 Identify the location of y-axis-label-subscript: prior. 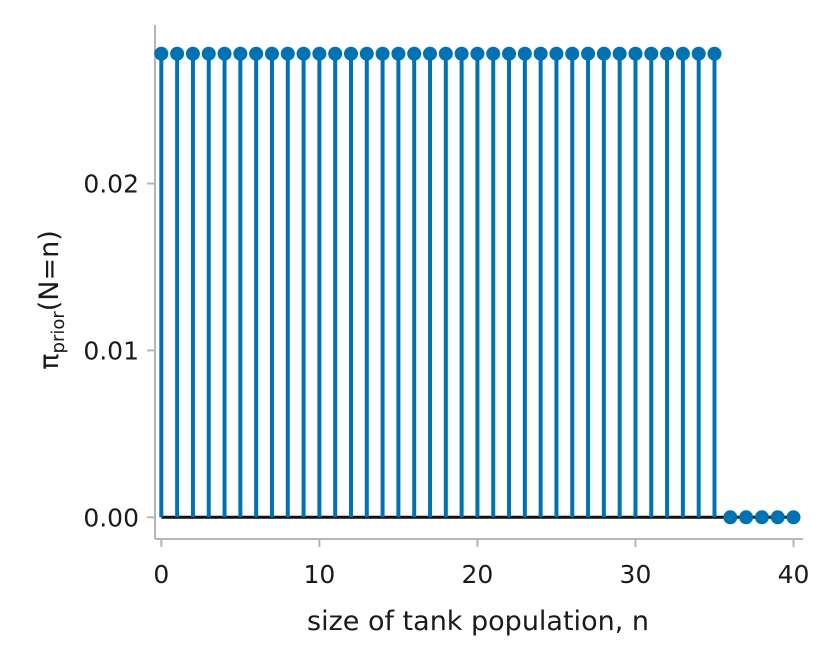
(58, 332).